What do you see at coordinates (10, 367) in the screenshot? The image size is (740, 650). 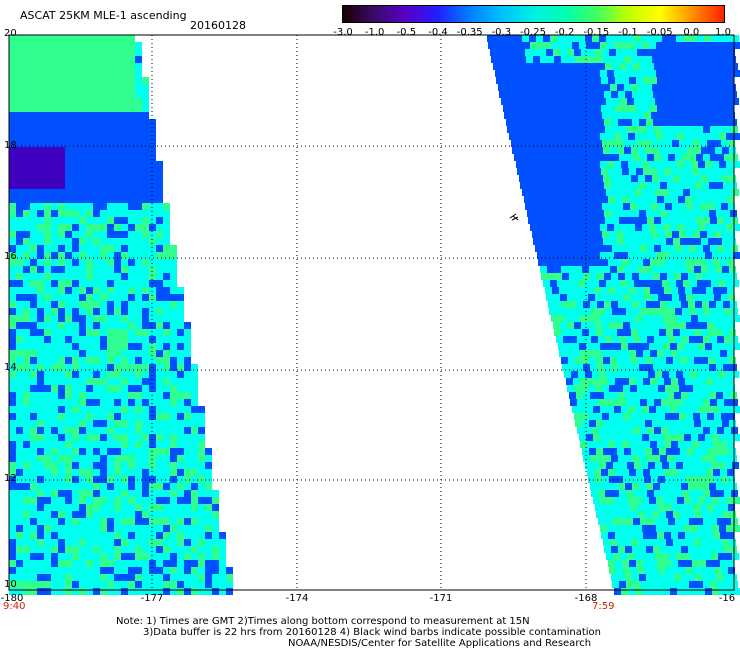 I see `y-tick-14: 14` at bounding box center [10, 367].